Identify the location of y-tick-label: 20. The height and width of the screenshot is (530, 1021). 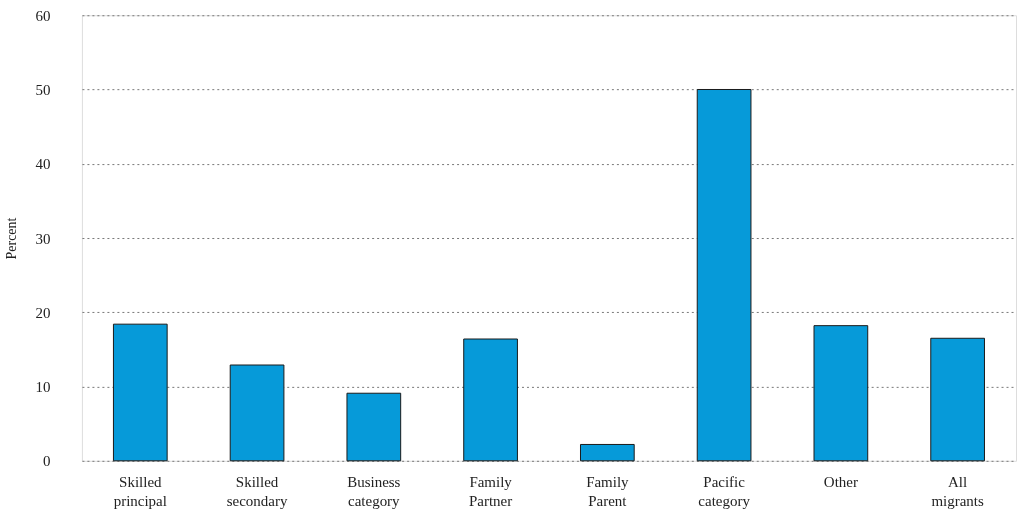
(43, 312).